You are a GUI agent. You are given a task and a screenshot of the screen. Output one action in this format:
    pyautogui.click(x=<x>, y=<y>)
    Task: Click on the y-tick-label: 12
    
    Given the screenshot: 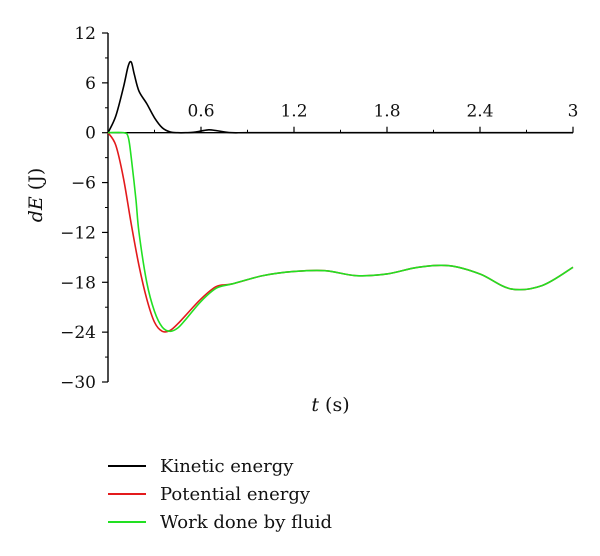 What is the action you would take?
    pyautogui.click(x=85, y=34)
    